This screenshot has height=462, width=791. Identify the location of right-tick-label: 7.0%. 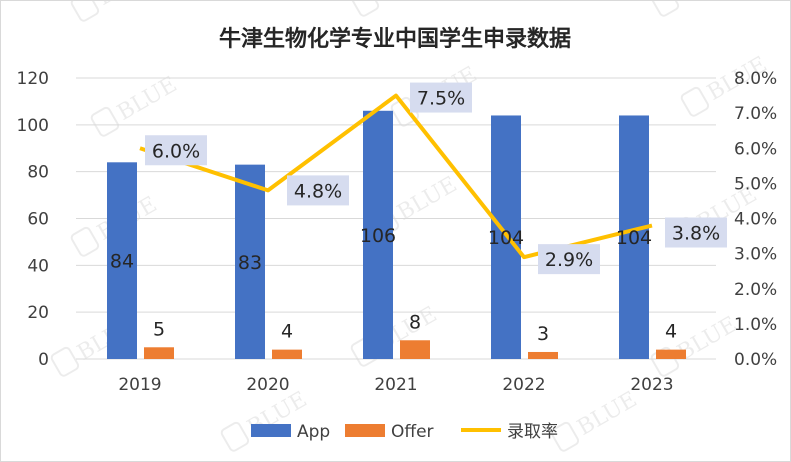
(755, 114).